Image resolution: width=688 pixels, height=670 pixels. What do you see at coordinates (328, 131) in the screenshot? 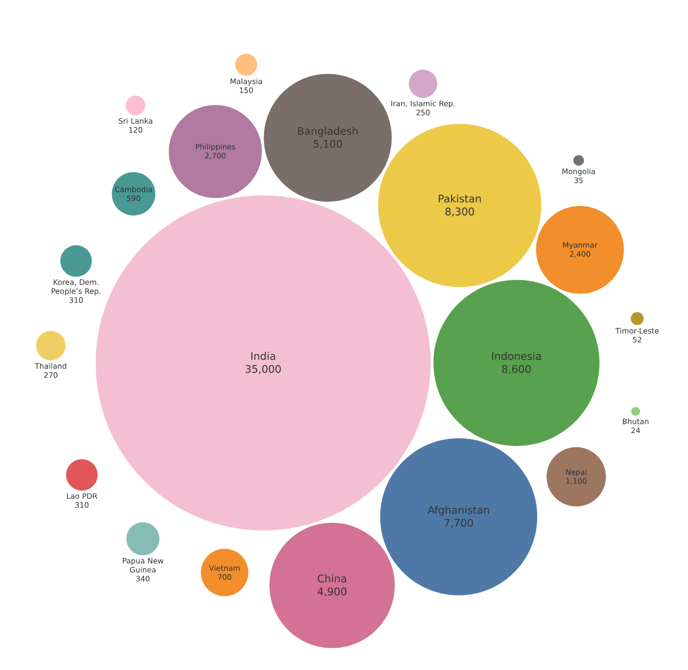
I see `category-label: Bangladesh` at bounding box center [328, 131].